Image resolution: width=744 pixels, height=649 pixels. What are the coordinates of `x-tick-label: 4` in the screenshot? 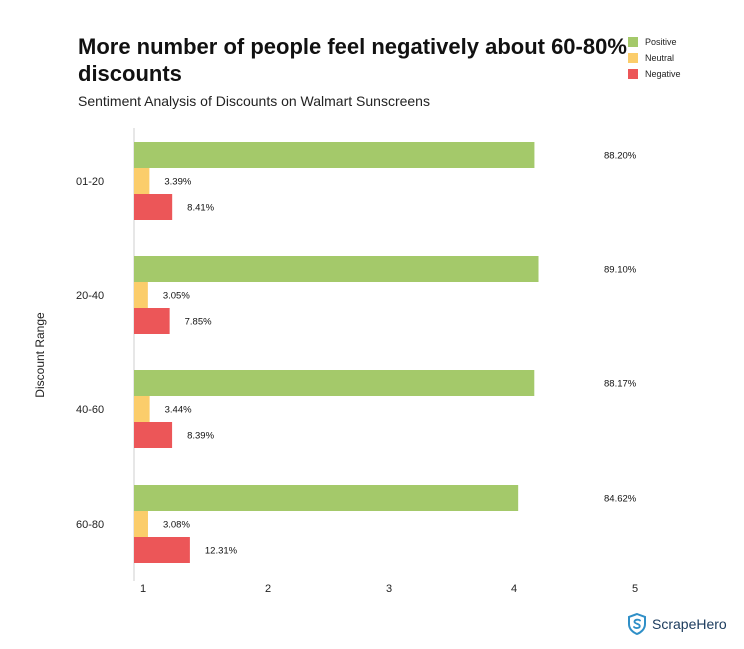 It's located at (514, 589).